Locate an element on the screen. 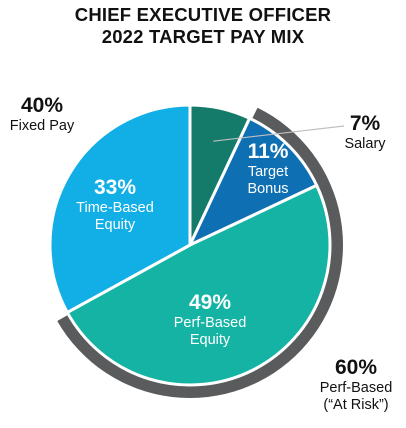 This screenshot has height=428, width=406. at-risk-pct: 60% is located at coordinates (356, 367).